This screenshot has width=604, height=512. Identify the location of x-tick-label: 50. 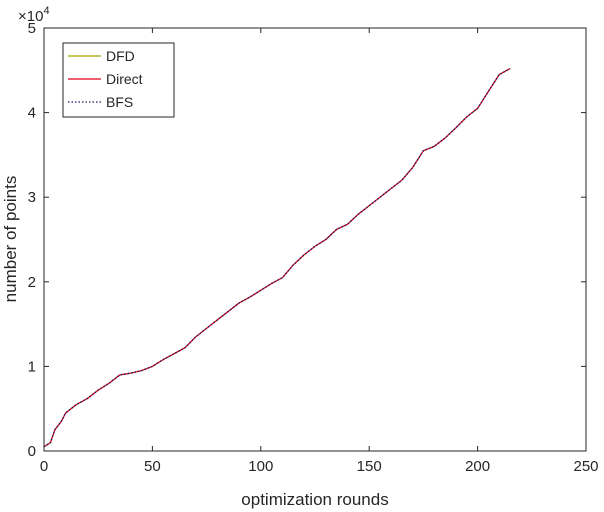
(152, 466).